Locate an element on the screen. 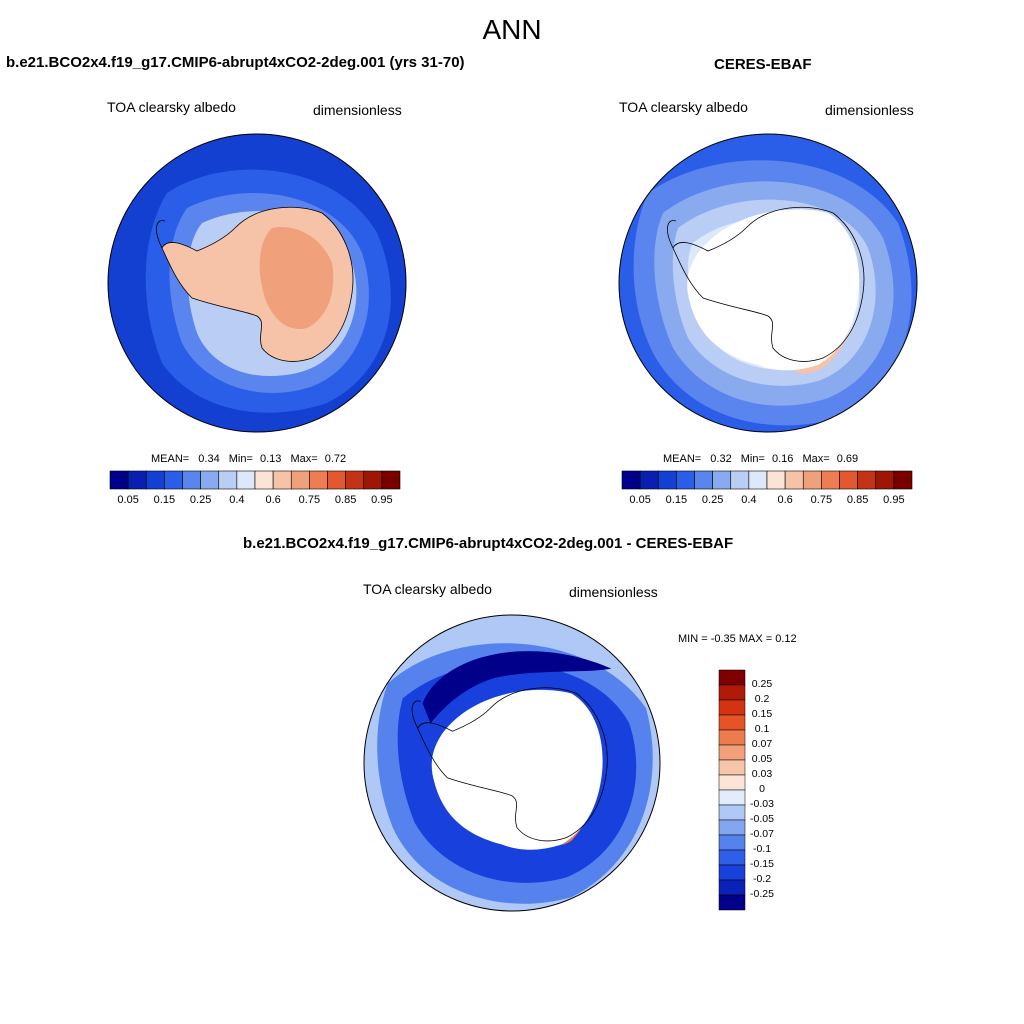  panel1-colorbar is located at coordinates (255, 480).